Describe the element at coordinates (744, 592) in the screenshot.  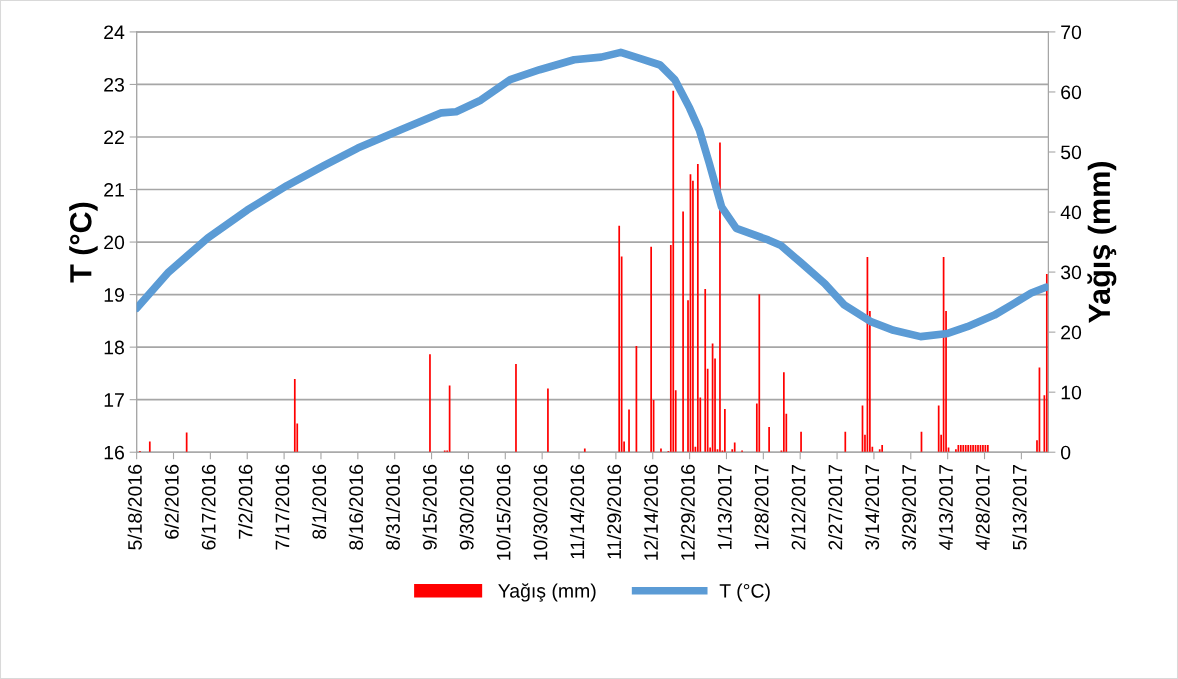
I see `legend-label: T (°C)` at that location.